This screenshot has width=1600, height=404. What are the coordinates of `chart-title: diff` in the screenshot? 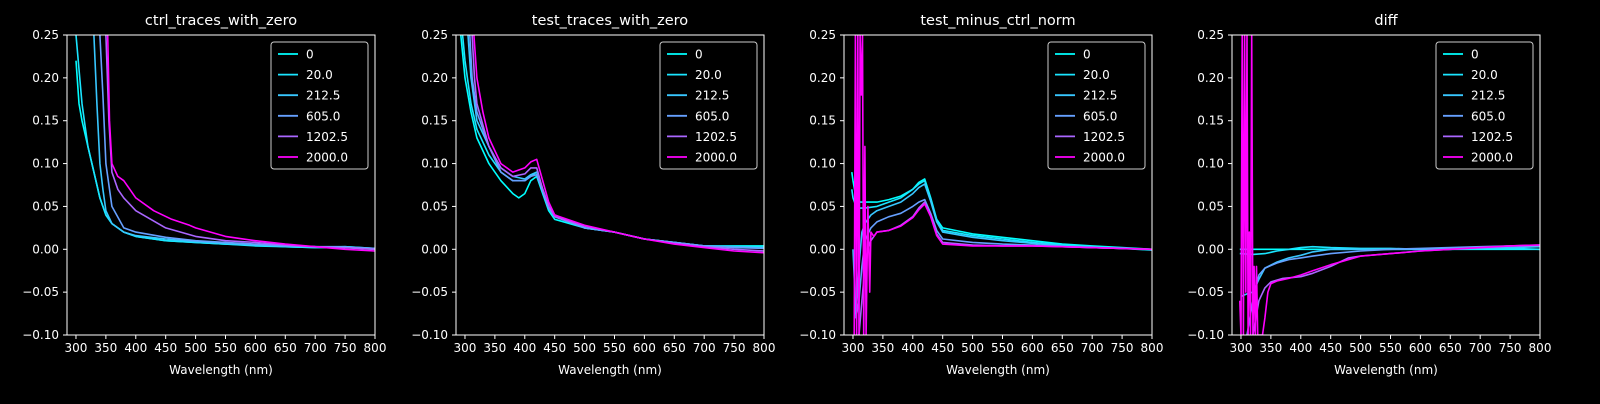 It's located at (1386, 21).